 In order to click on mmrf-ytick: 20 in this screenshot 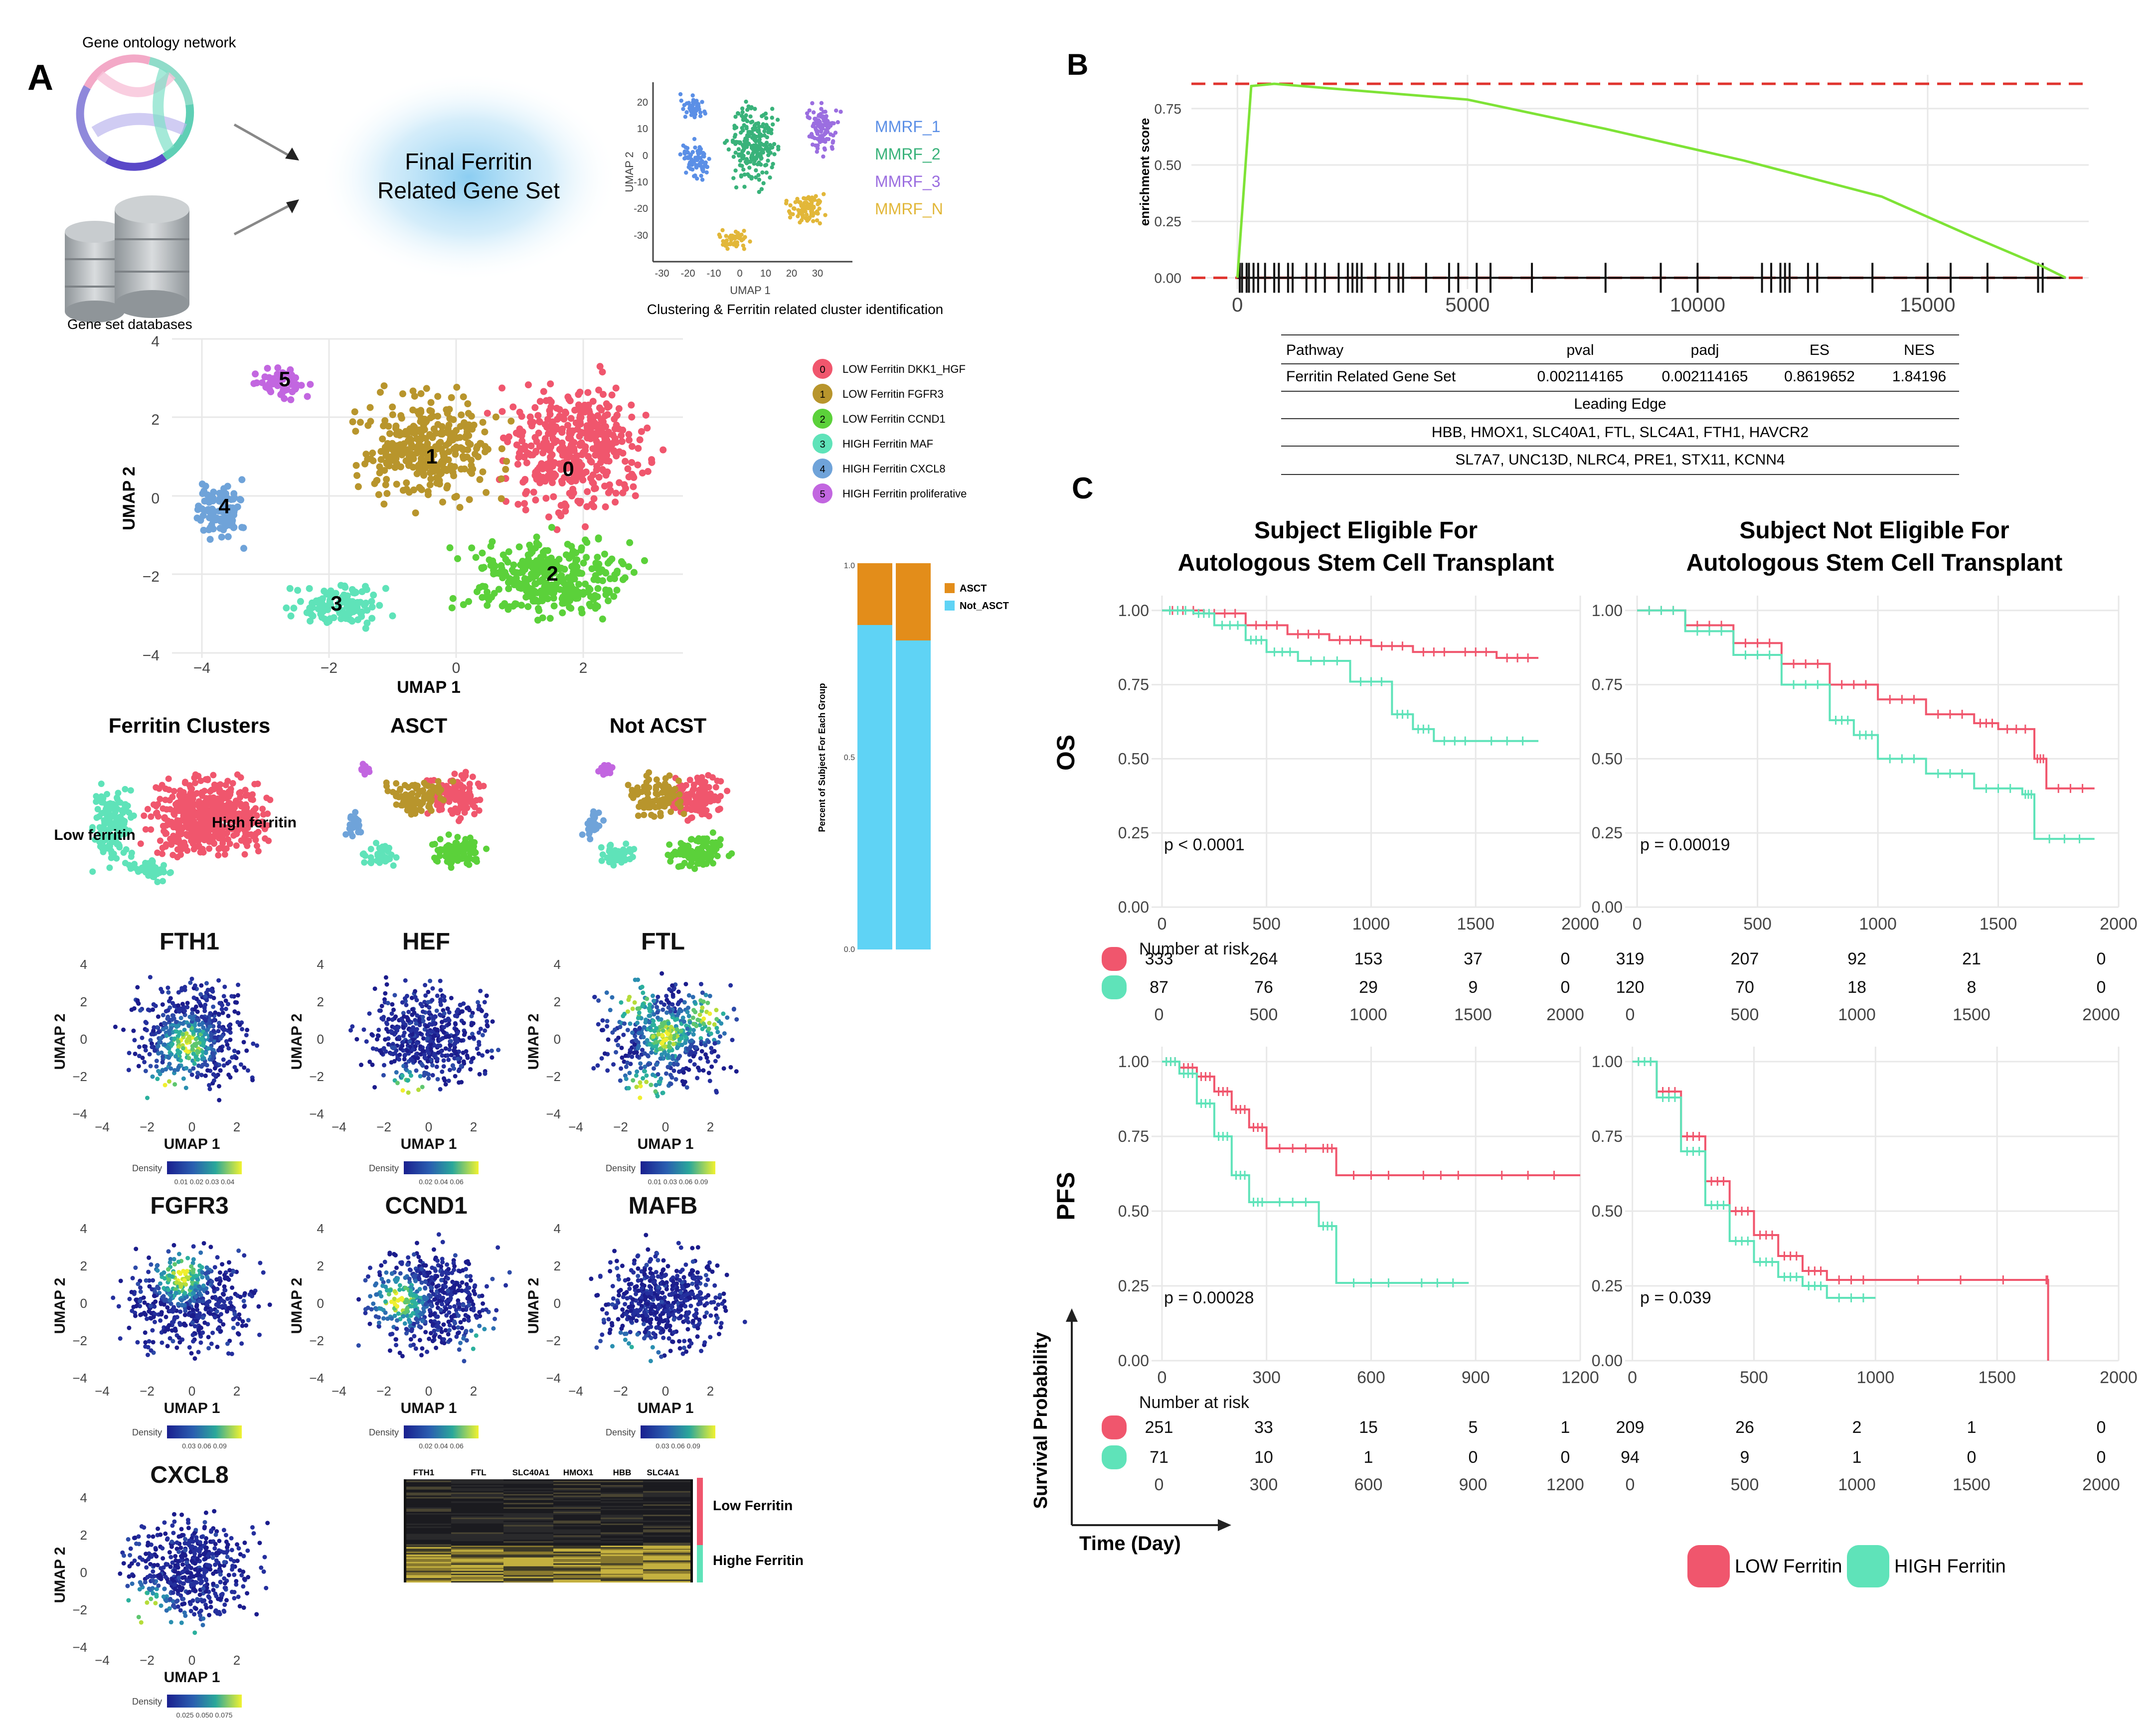, I will do `click(642, 102)`.